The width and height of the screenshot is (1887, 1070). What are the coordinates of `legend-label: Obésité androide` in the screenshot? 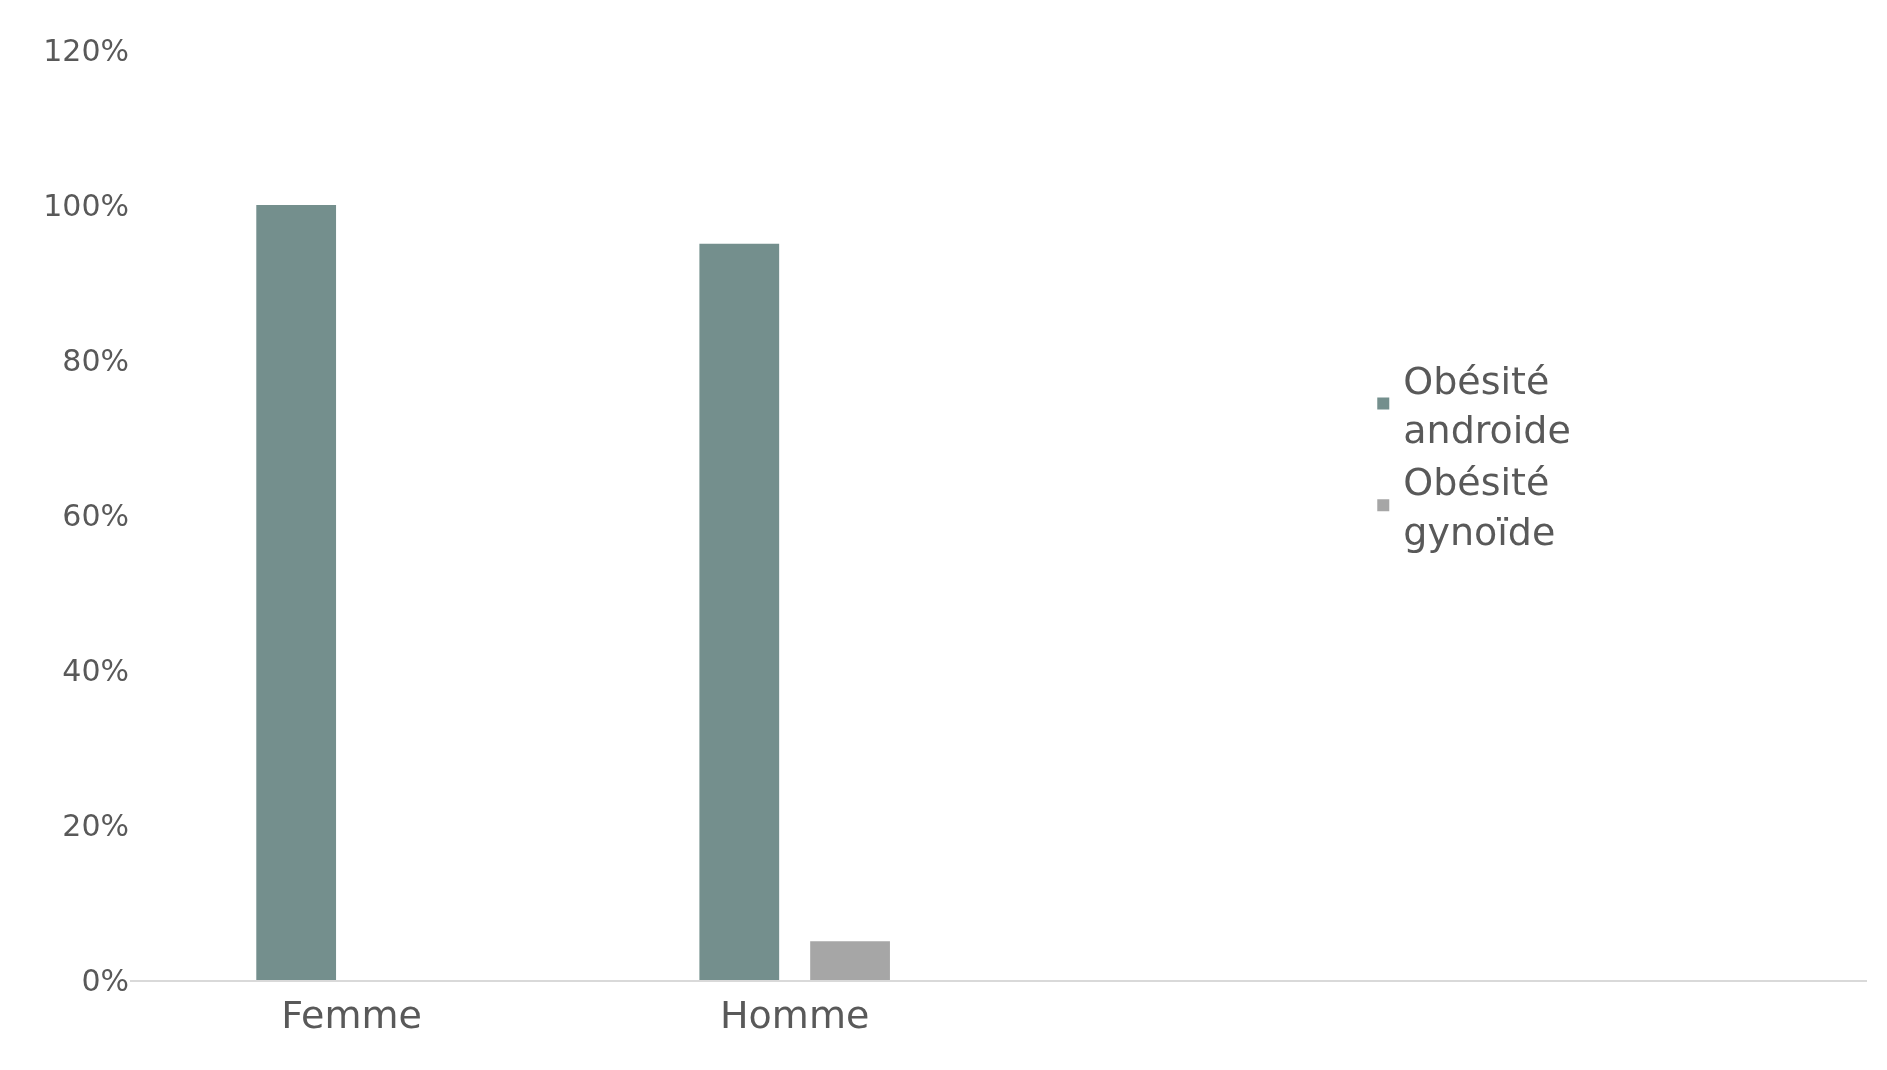 It's located at (1487, 405).